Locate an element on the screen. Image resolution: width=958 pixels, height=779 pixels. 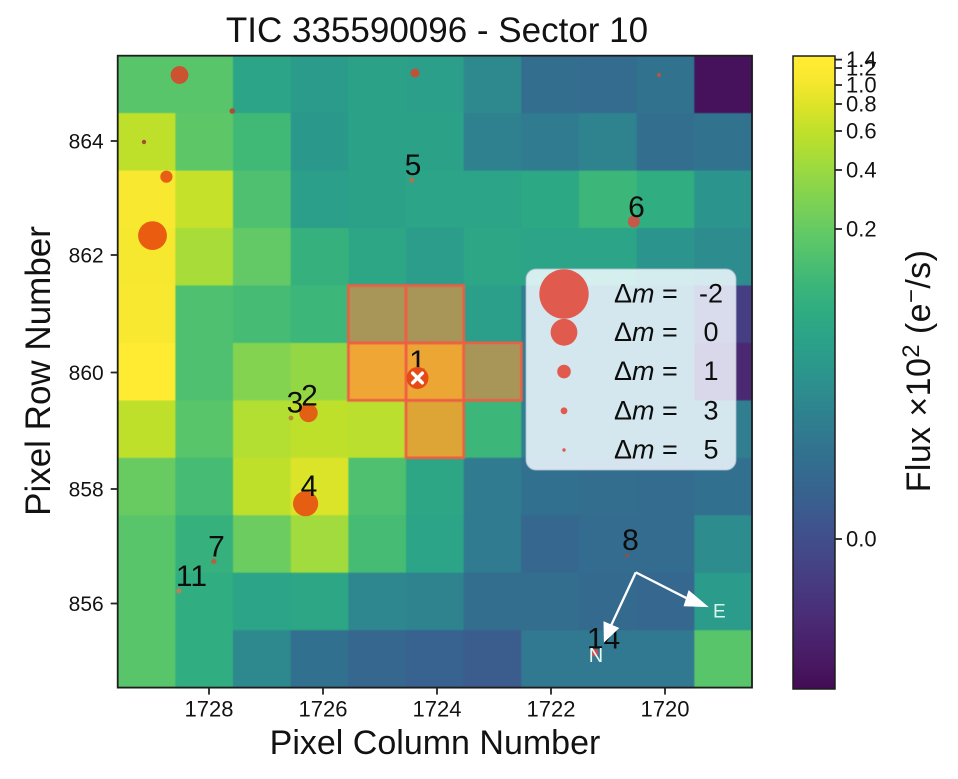
svg-text: TIC 335590096 - Sector 10 is located at coordinates (437, 30).